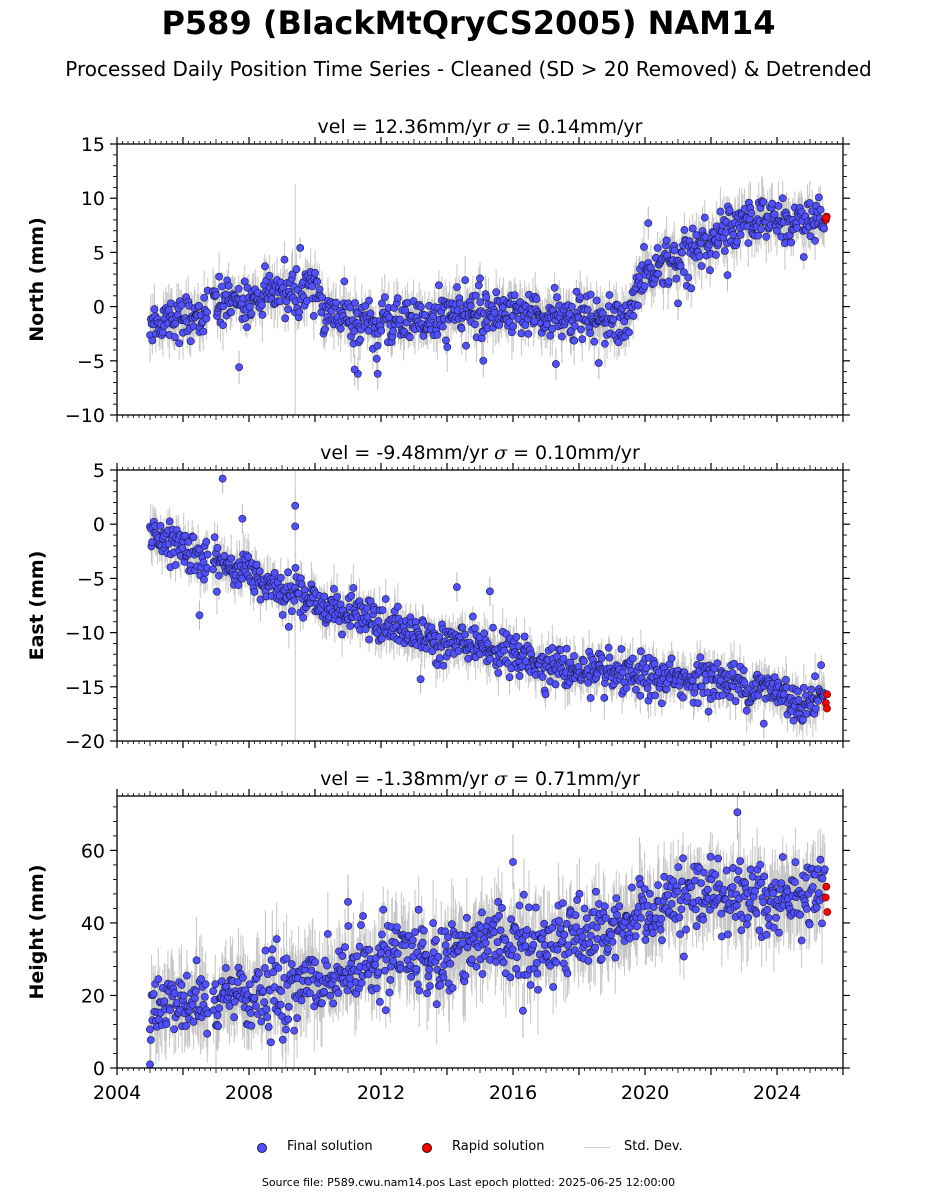 This screenshot has height=1200, width=937. What do you see at coordinates (99, 308) in the screenshot?
I see `y-tick-label: 0` at bounding box center [99, 308].